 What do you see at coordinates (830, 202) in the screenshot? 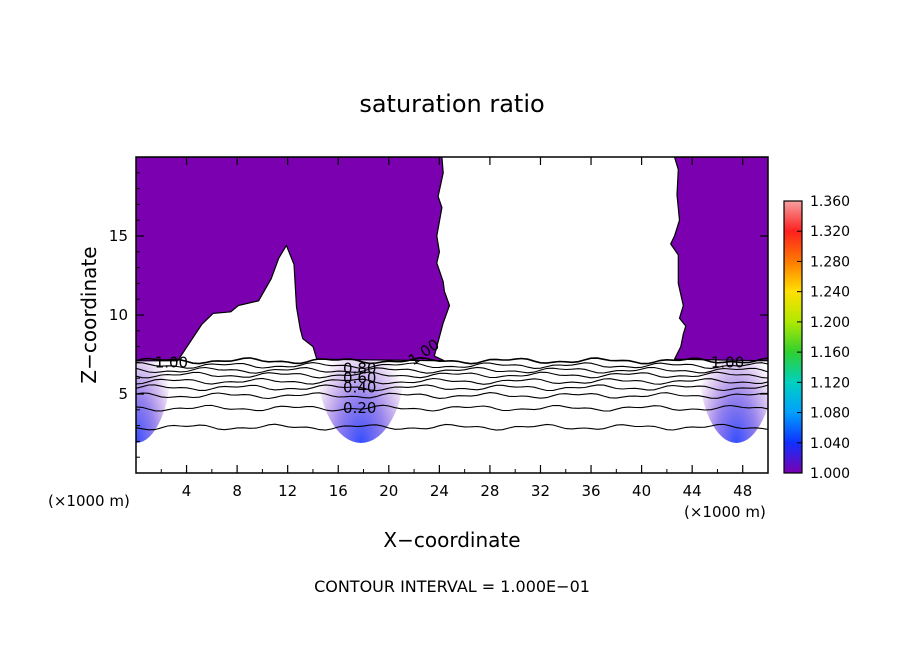
I see `colorbar-label-1.360: 1.360` at bounding box center [830, 202].